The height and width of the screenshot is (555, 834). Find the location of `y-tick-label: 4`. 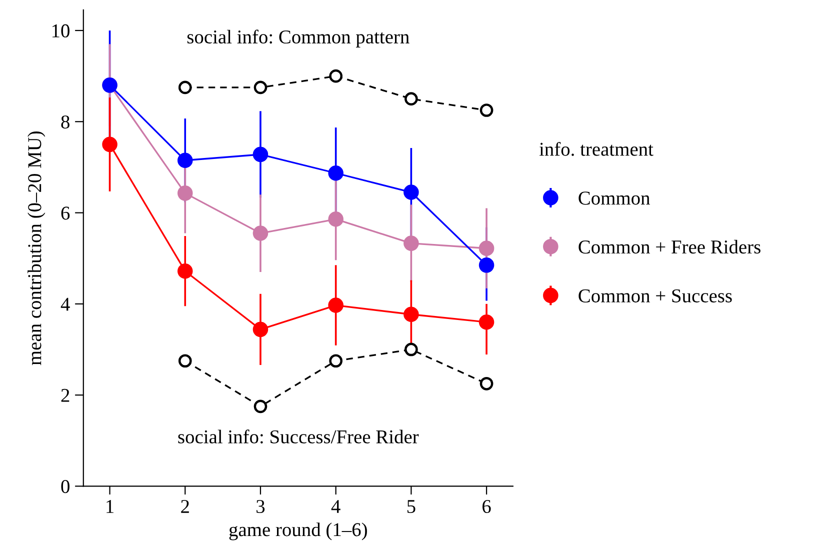

y-tick-label: 4 is located at coordinates (65, 304).